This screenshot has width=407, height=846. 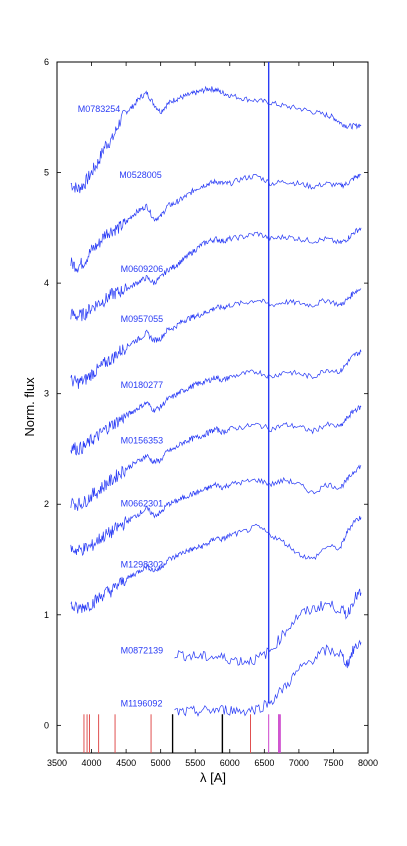 What do you see at coordinates (46, 725) in the screenshot?
I see `y-tick-label: 0` at bounding box center [46, 725].